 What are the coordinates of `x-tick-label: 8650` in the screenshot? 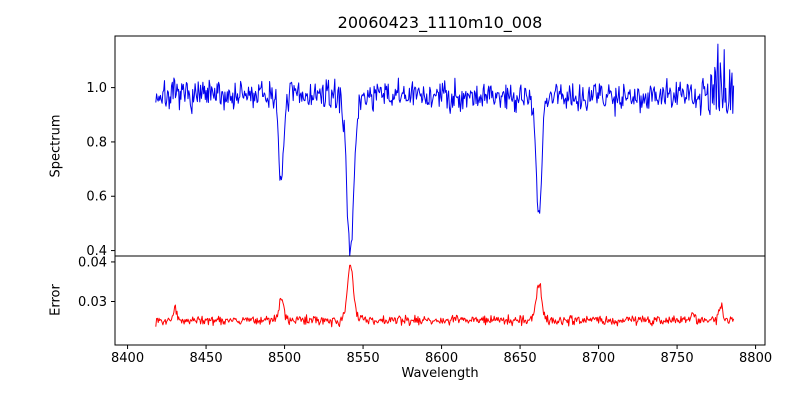 It's located at (520, 358).